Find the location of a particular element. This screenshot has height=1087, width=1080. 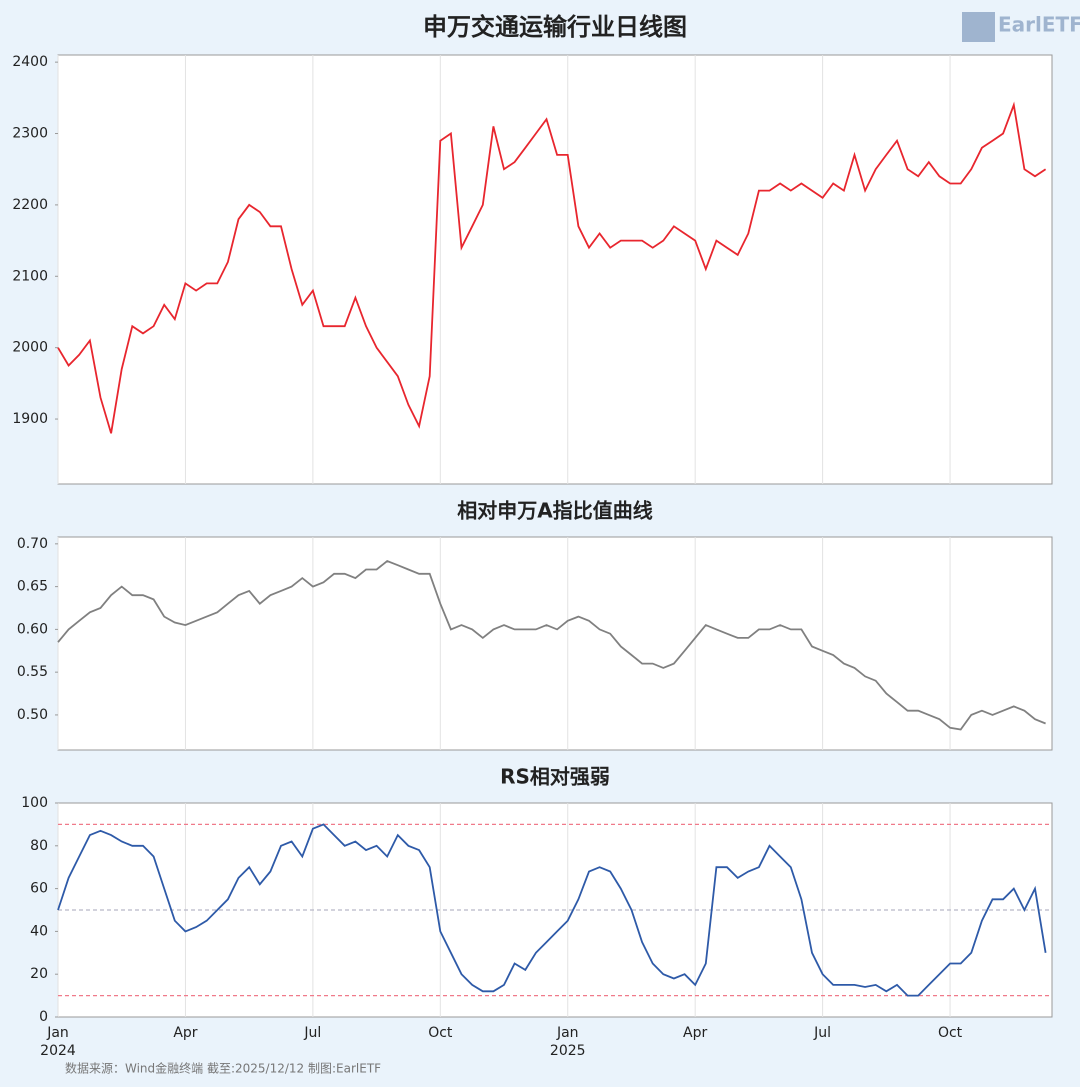

y-tick-label: 2000 is located at coordinates (30, 348).